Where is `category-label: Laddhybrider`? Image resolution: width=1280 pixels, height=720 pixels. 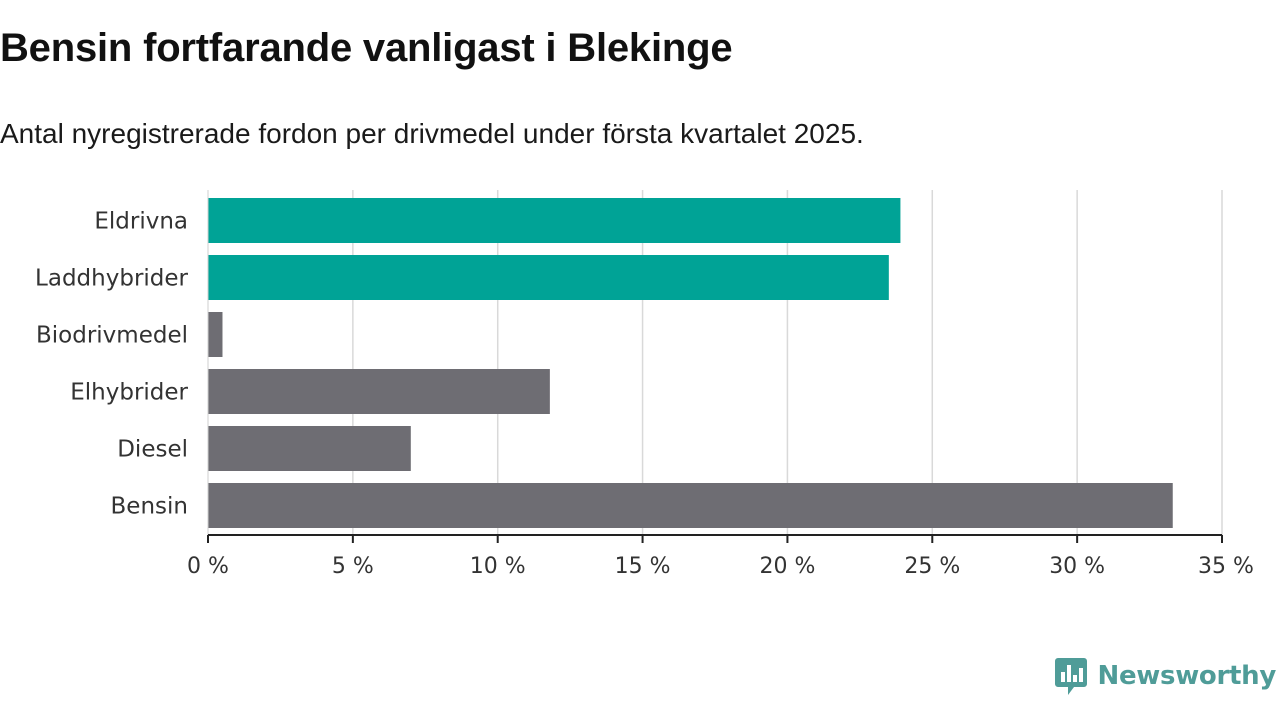
category-label: Laddhybrider is located at coordinates (111, 279).